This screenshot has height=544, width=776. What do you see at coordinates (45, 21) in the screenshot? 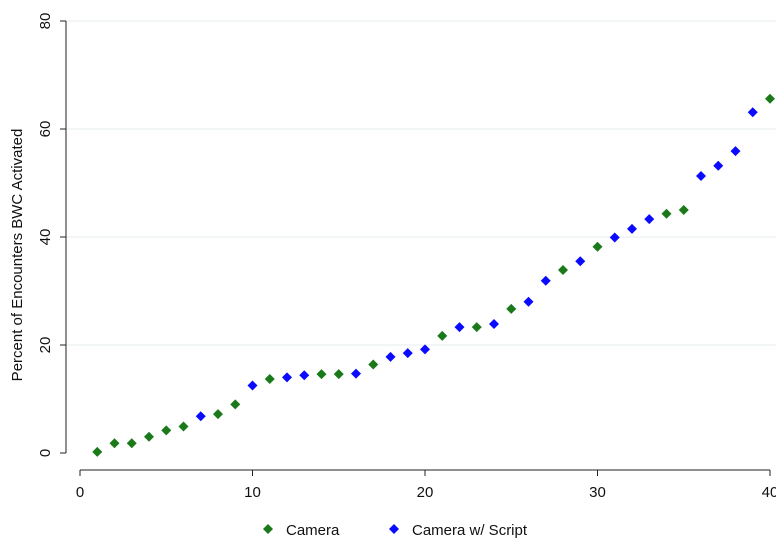
I see `y-tick-label-80: 80` at bounding box center [45, 21].